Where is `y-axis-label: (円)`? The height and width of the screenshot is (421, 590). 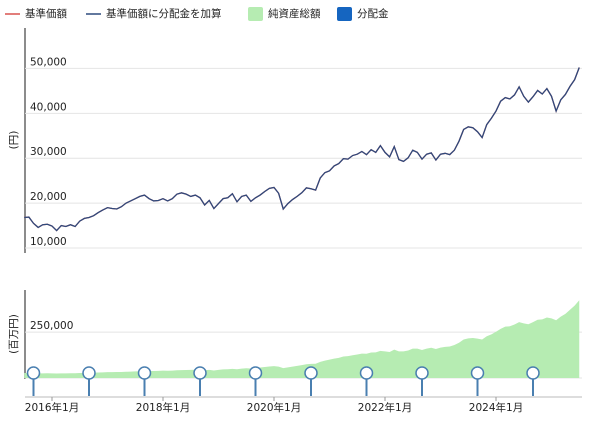 y-axis-label: (円) is located at coordinates (14, 140).